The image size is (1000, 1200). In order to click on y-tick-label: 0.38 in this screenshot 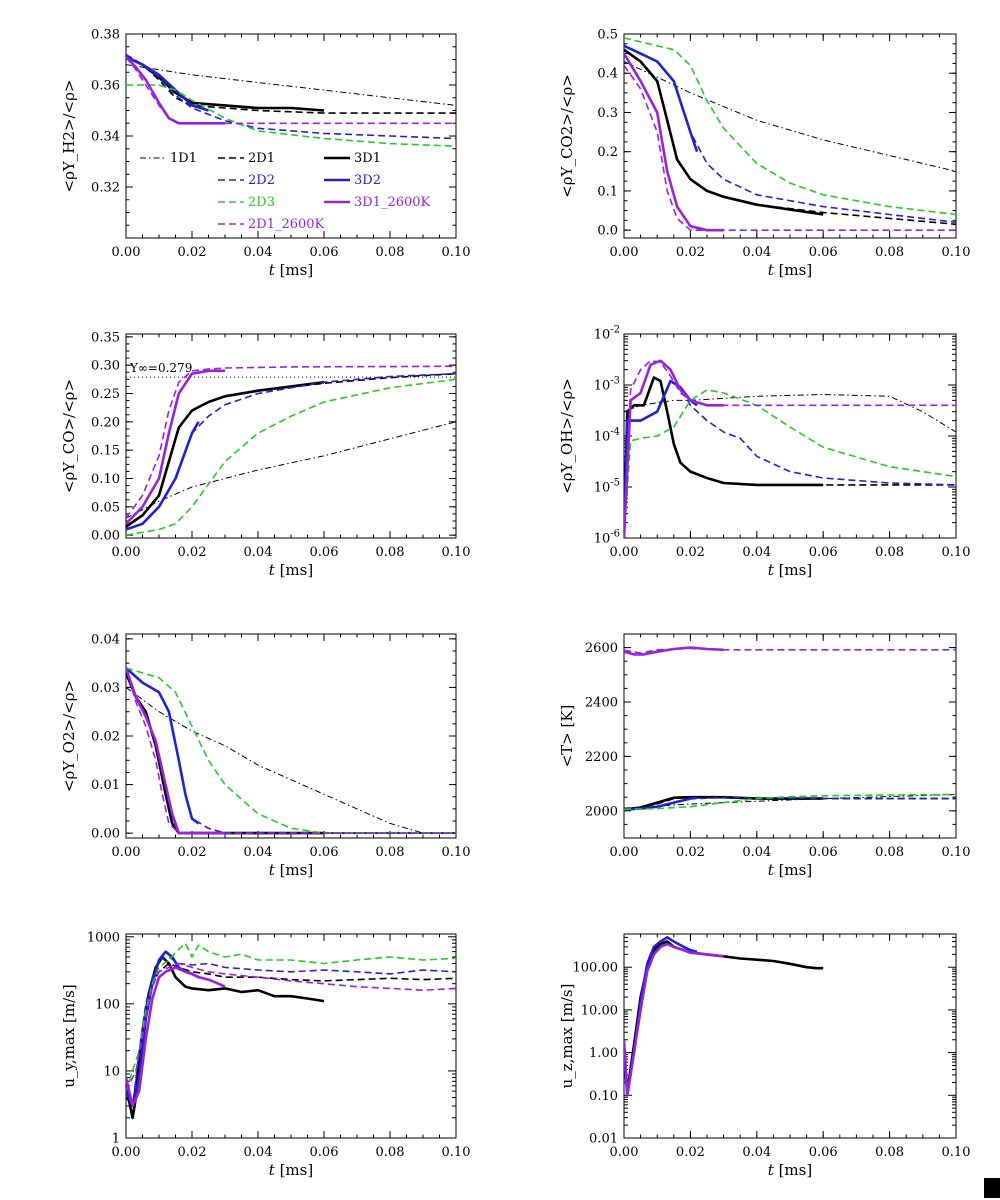, I will do `click(105, 35)`.